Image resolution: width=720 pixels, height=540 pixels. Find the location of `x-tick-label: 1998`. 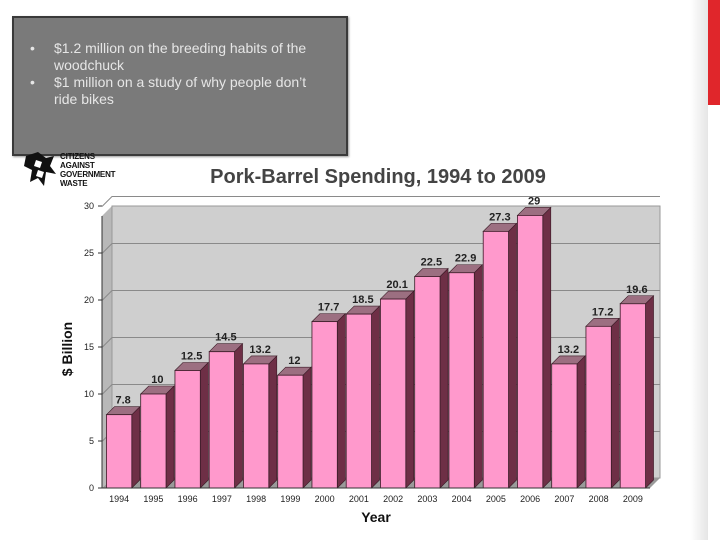

x-tick-label: 1998 is located at coordinates (256, 499).